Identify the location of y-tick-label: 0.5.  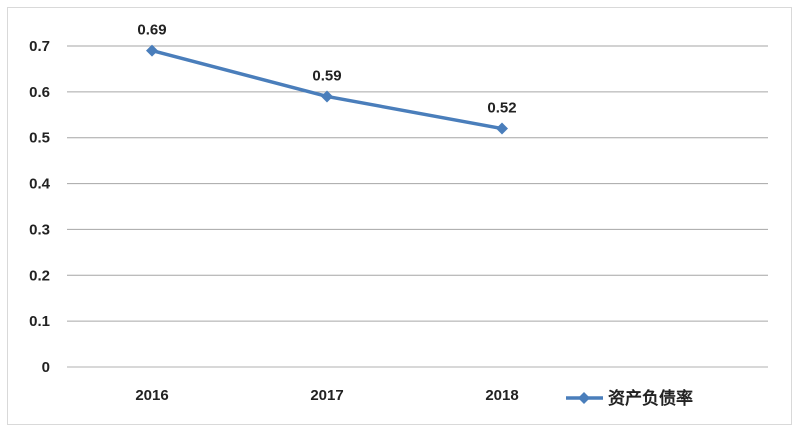
(39, 138).